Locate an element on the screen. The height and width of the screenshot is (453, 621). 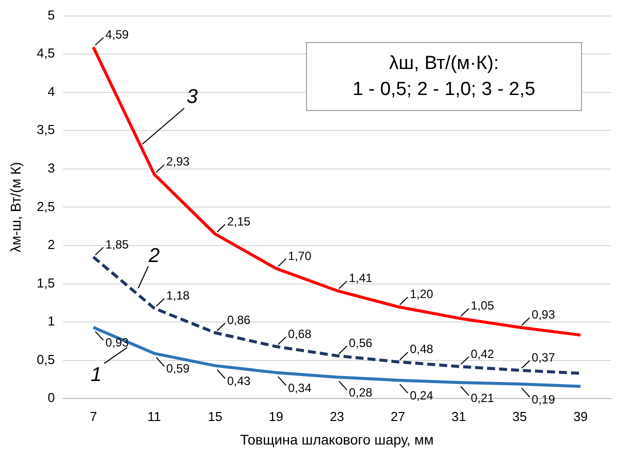
x-tick-label: 11 is located at coordinates (154, 416).